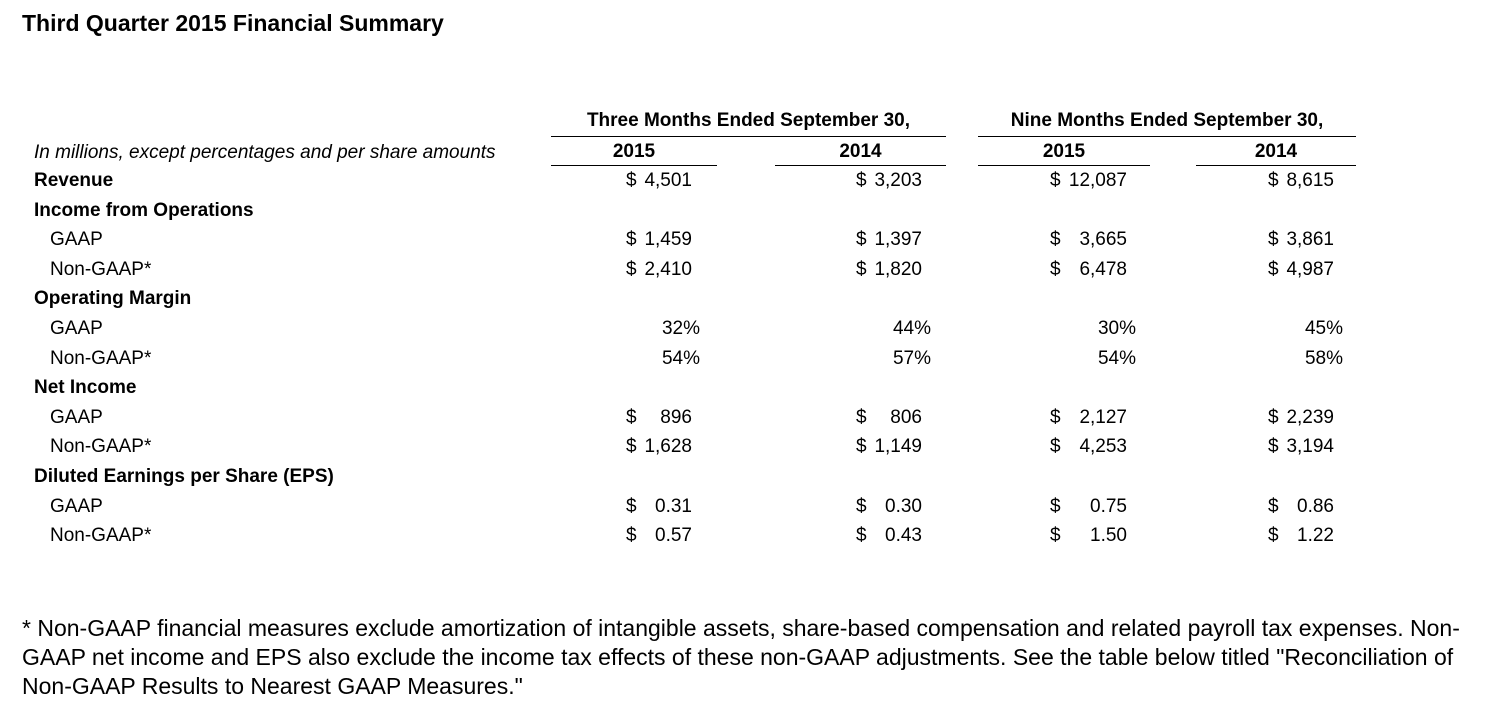 This screenshot has height=728, width=1489. What do you see at coordinates (744, 274) in the screenshot?
I see `table-row: Non-GAAP* $2,410 $1,820 $6,478 $4,987` at bounding box center [744, 274].